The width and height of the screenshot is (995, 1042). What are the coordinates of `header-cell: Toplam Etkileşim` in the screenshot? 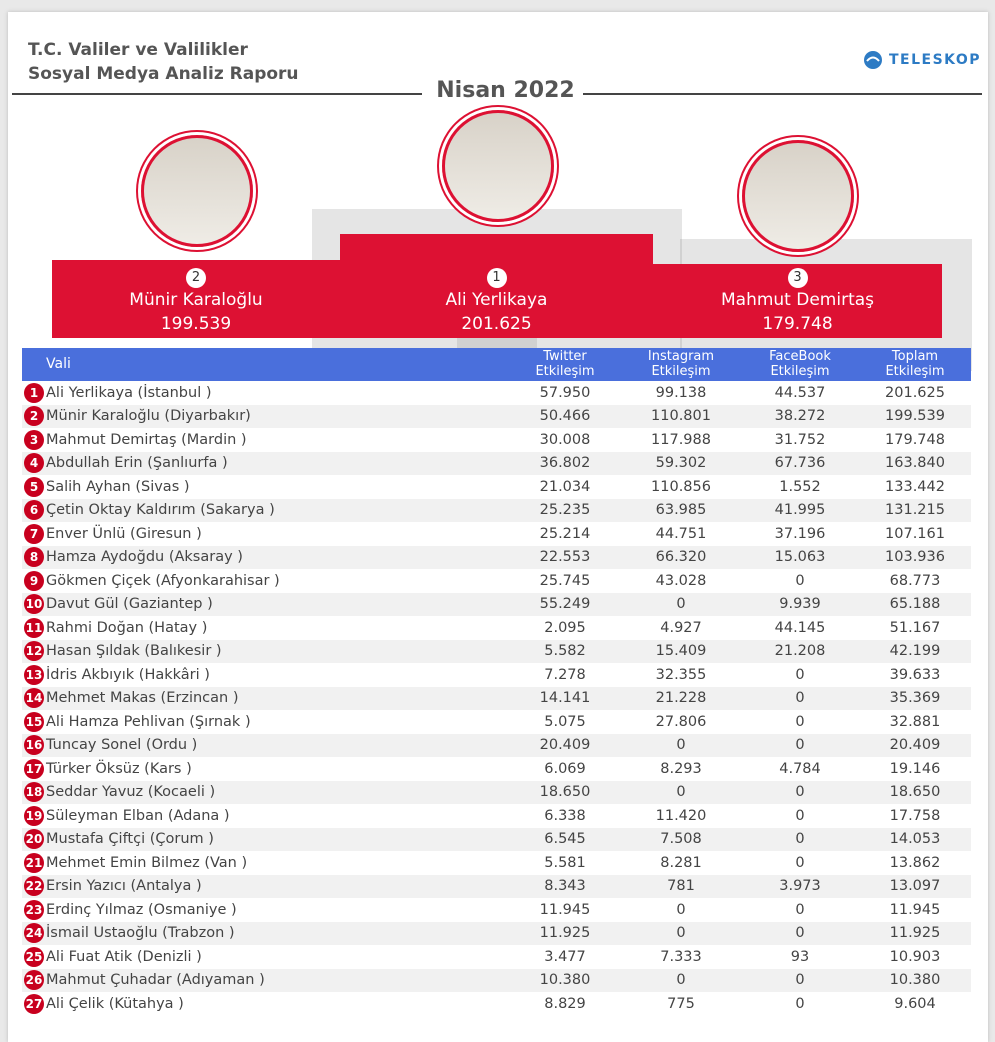 It's located at (915, 363).